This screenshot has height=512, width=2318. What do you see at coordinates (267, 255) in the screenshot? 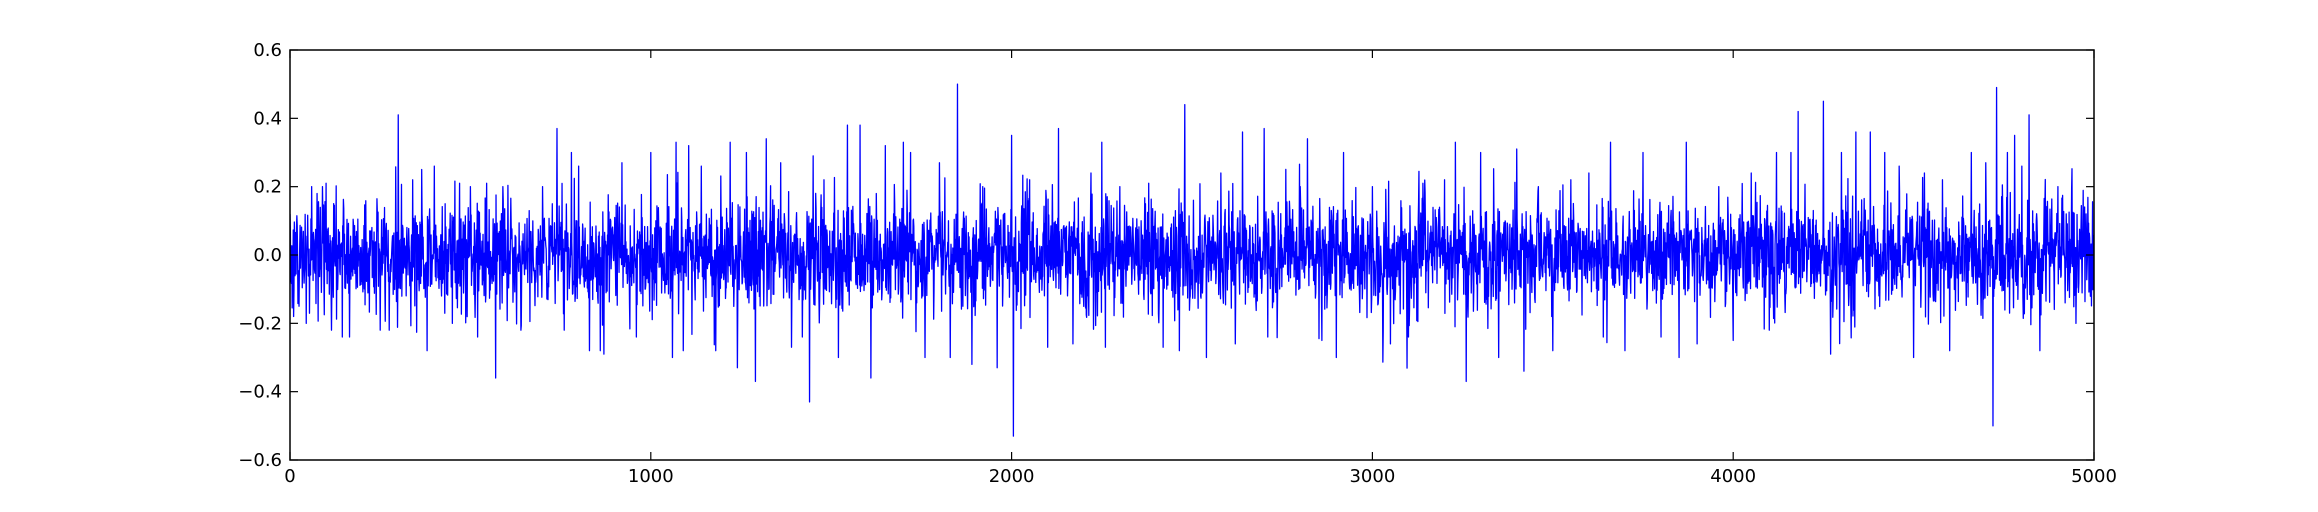
I see `y-tick-label: 0.0` at bounding box center [267, 255].